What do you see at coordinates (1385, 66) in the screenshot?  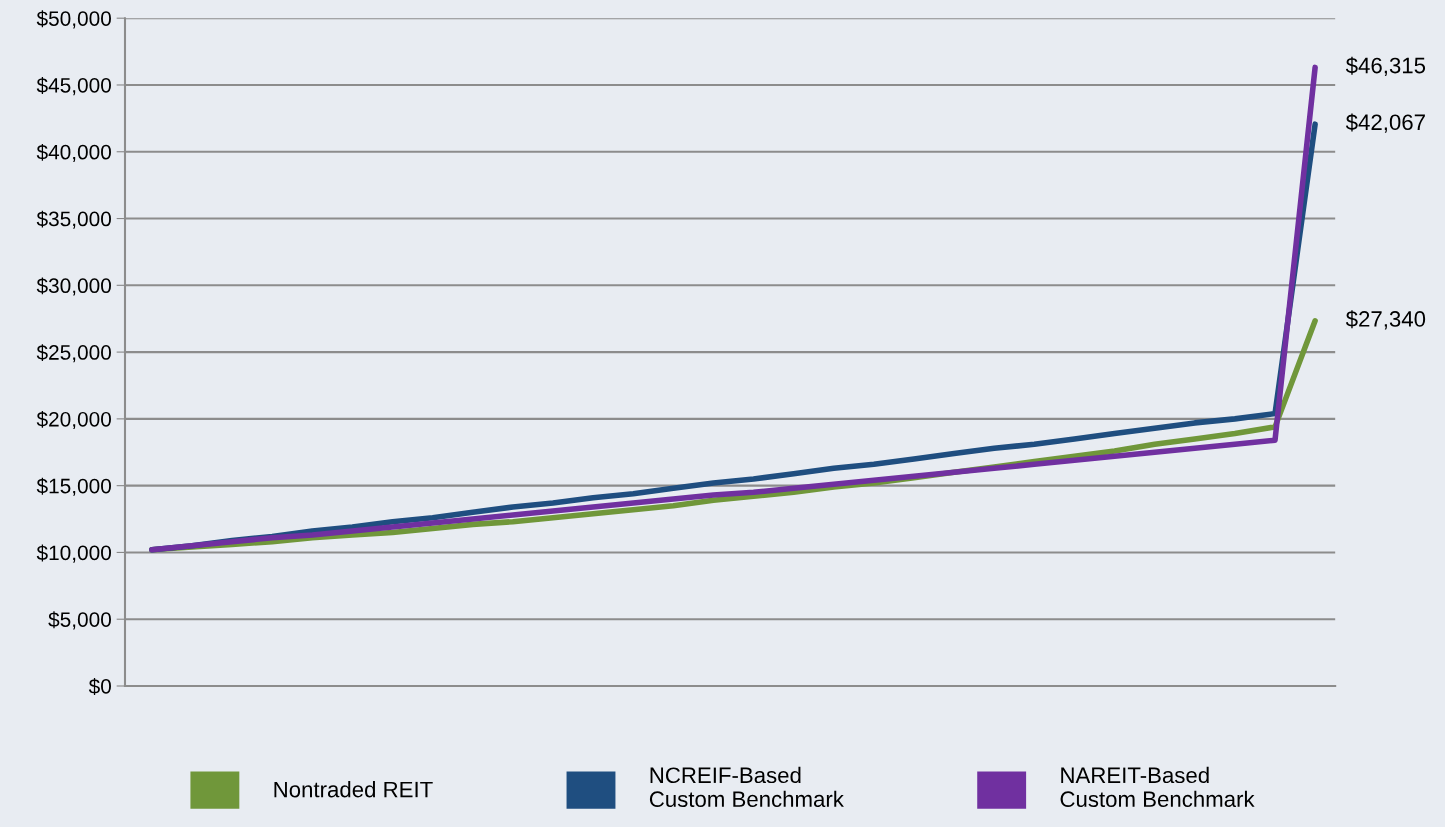 I see `data-label: $46,315` at bounding box center [1385, 66].